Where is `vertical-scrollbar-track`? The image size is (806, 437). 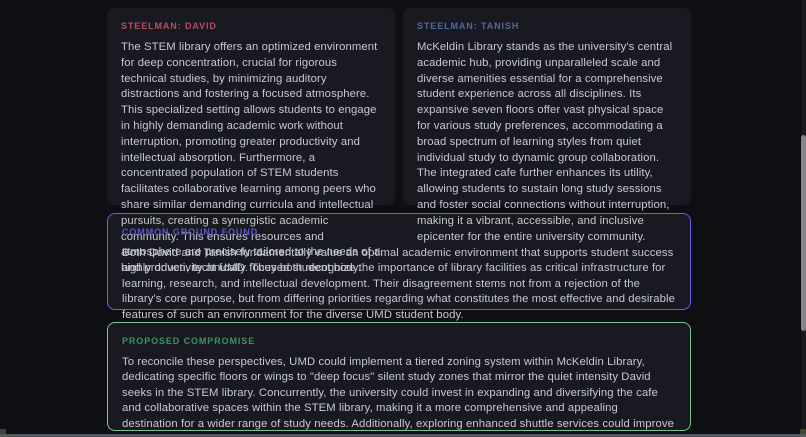
vertical-scrollbar-track is located at coordinates (803, 217).